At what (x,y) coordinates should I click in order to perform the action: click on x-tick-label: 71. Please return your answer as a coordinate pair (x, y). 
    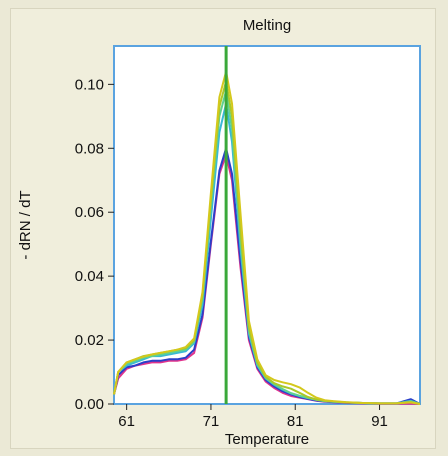
    Looking at the image, I should click on (211, 421).